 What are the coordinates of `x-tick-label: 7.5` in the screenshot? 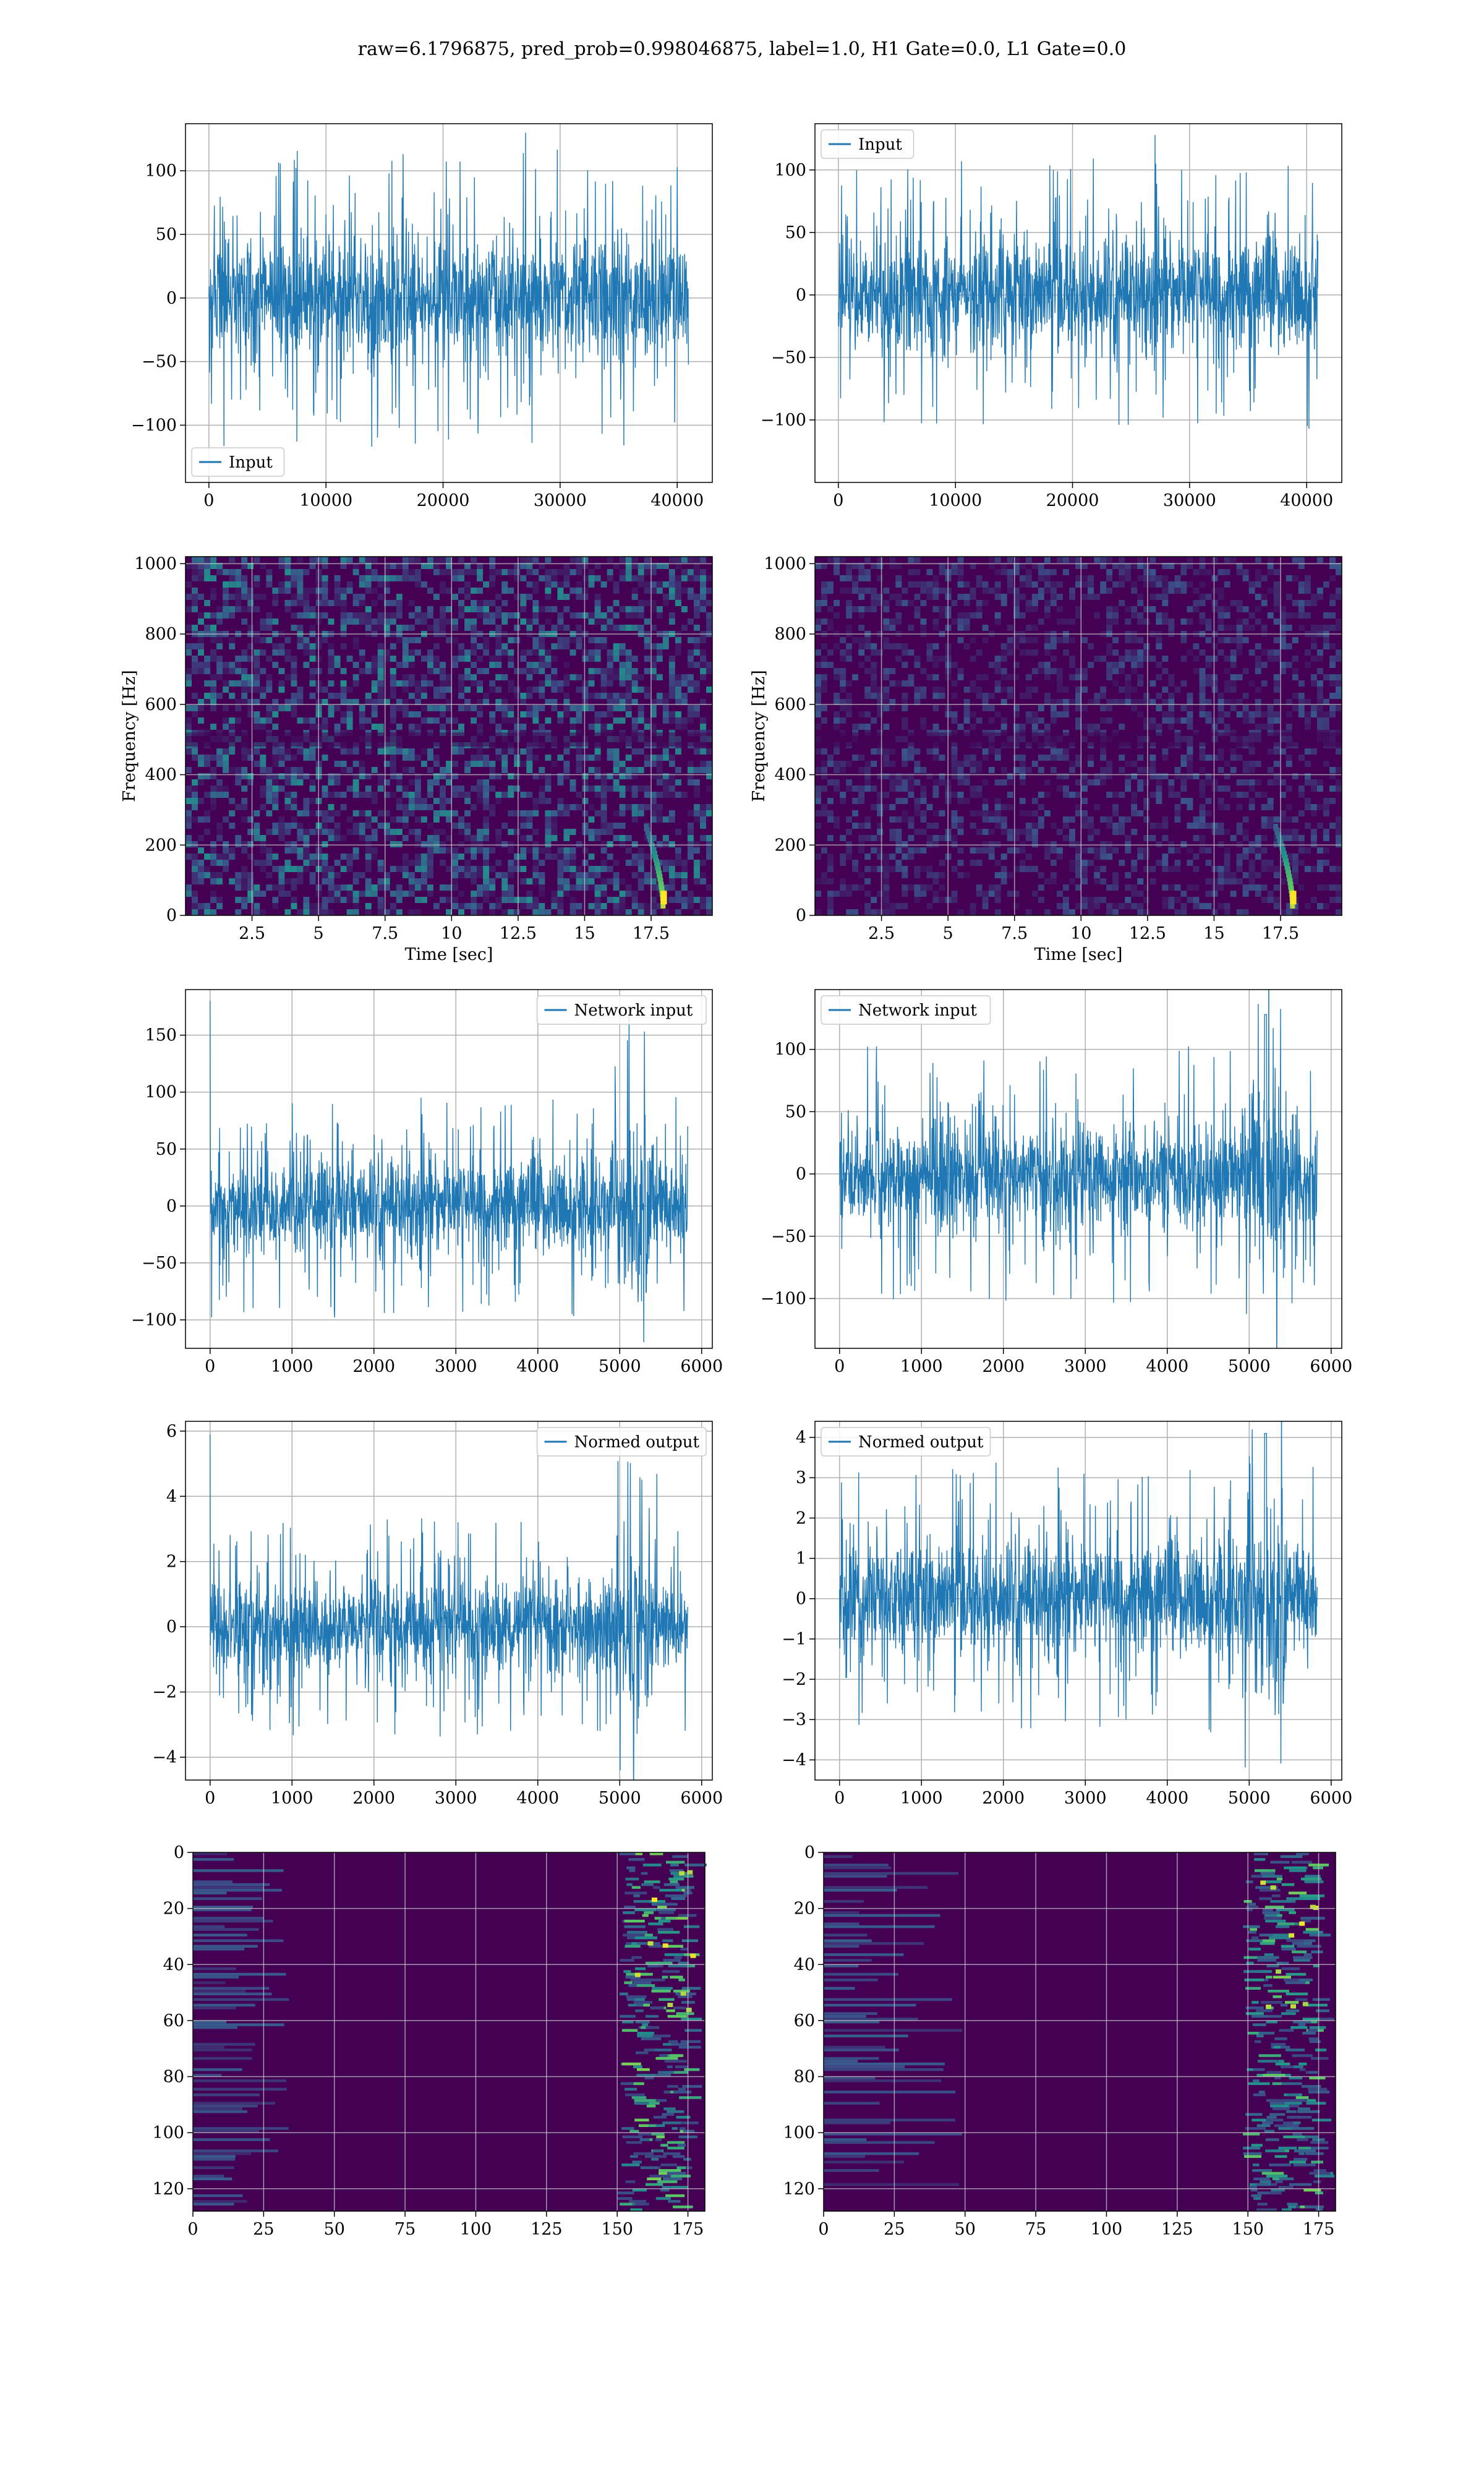 It's located at (1014, 933).